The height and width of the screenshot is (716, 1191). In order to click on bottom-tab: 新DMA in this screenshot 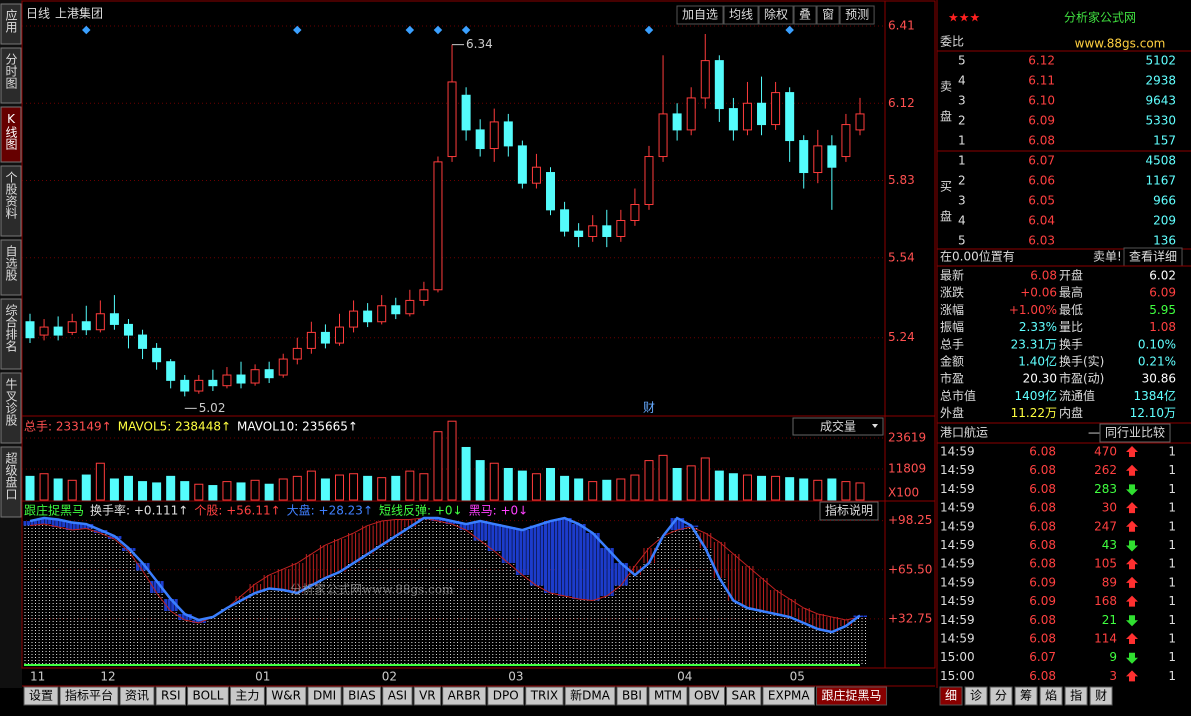, I will do `click(590, 695)`.